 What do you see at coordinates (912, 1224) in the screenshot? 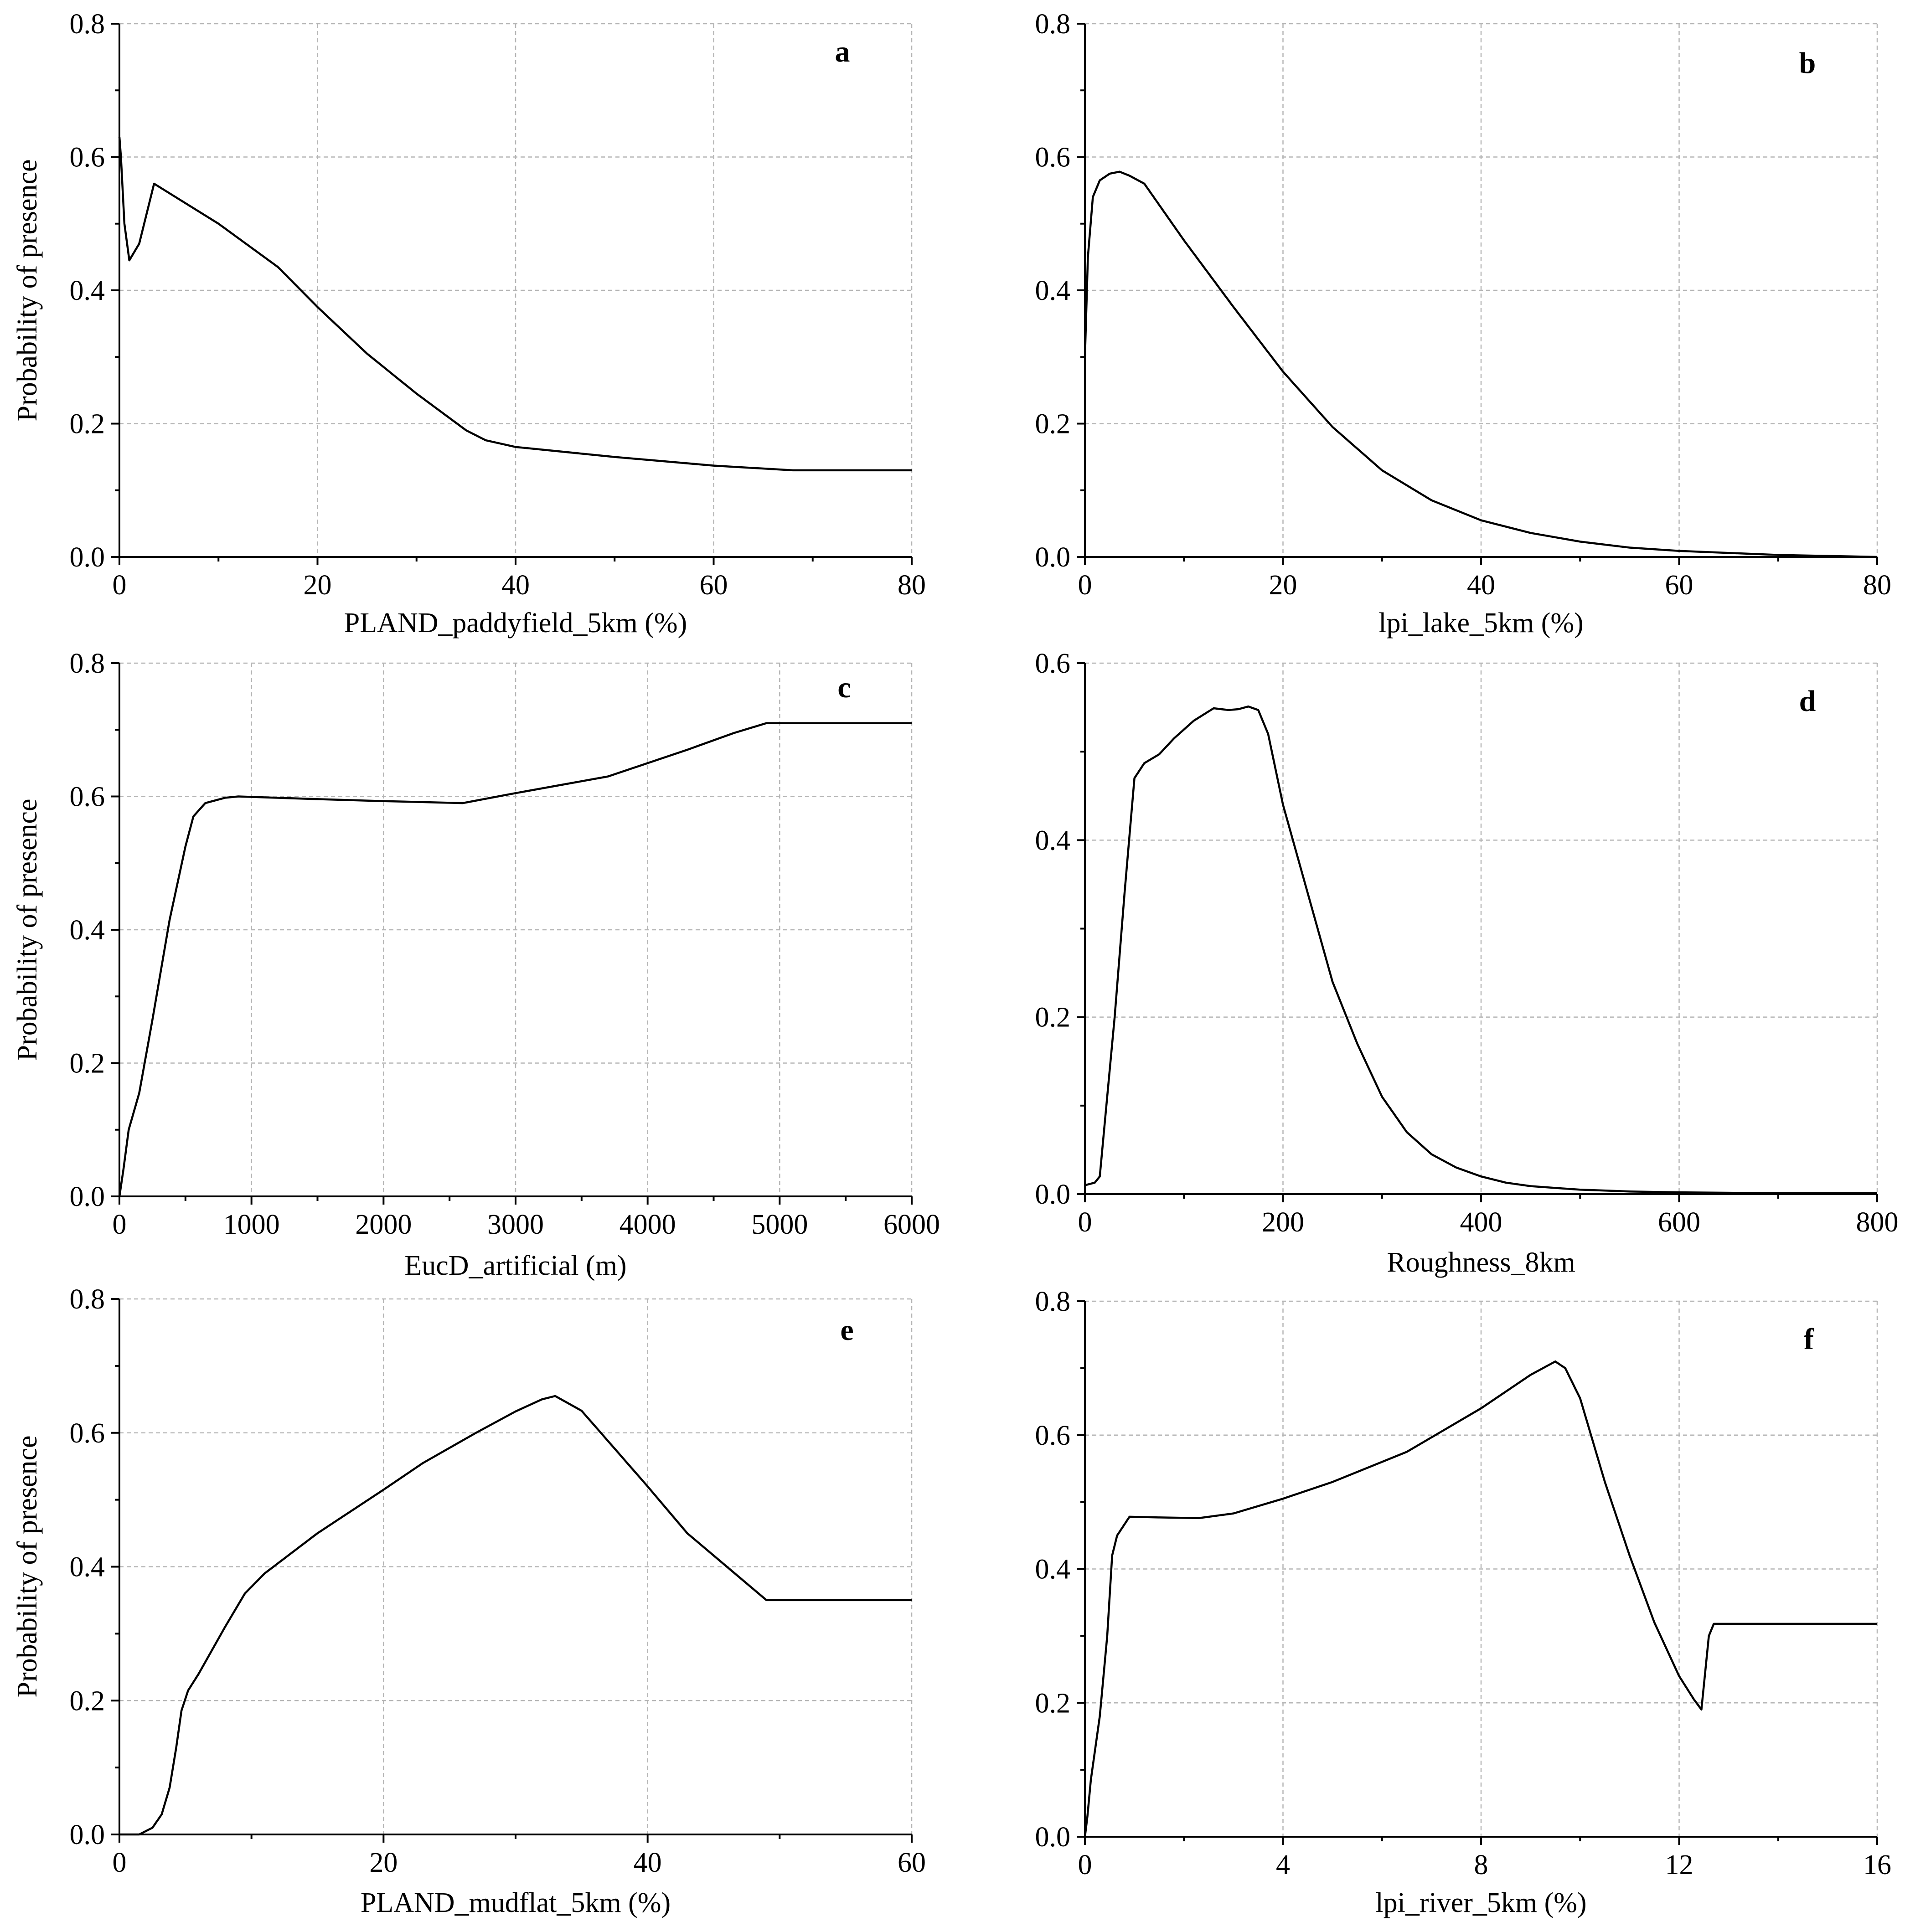
I see `x-tick-label: 6000` at bounding box center [912, 1224].